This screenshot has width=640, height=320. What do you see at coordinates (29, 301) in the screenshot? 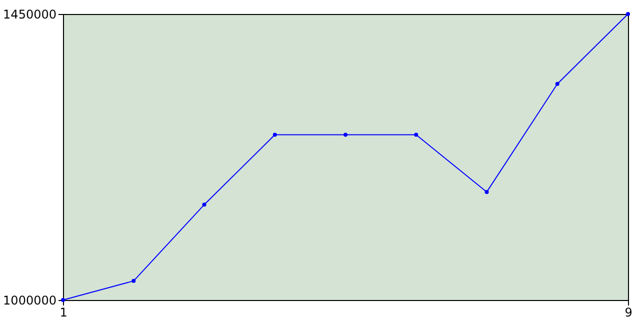
I see `y-tick-label: 1000000` at bounding box center [29, 301].